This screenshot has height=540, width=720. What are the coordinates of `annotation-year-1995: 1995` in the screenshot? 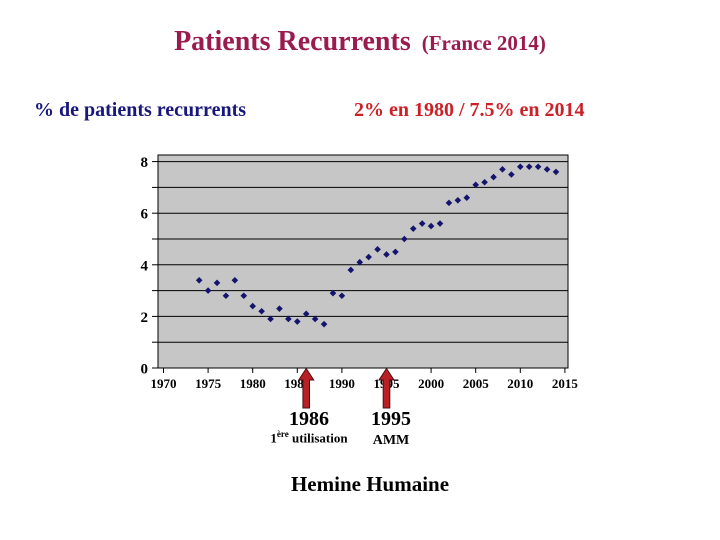 It's located at (391, 419).